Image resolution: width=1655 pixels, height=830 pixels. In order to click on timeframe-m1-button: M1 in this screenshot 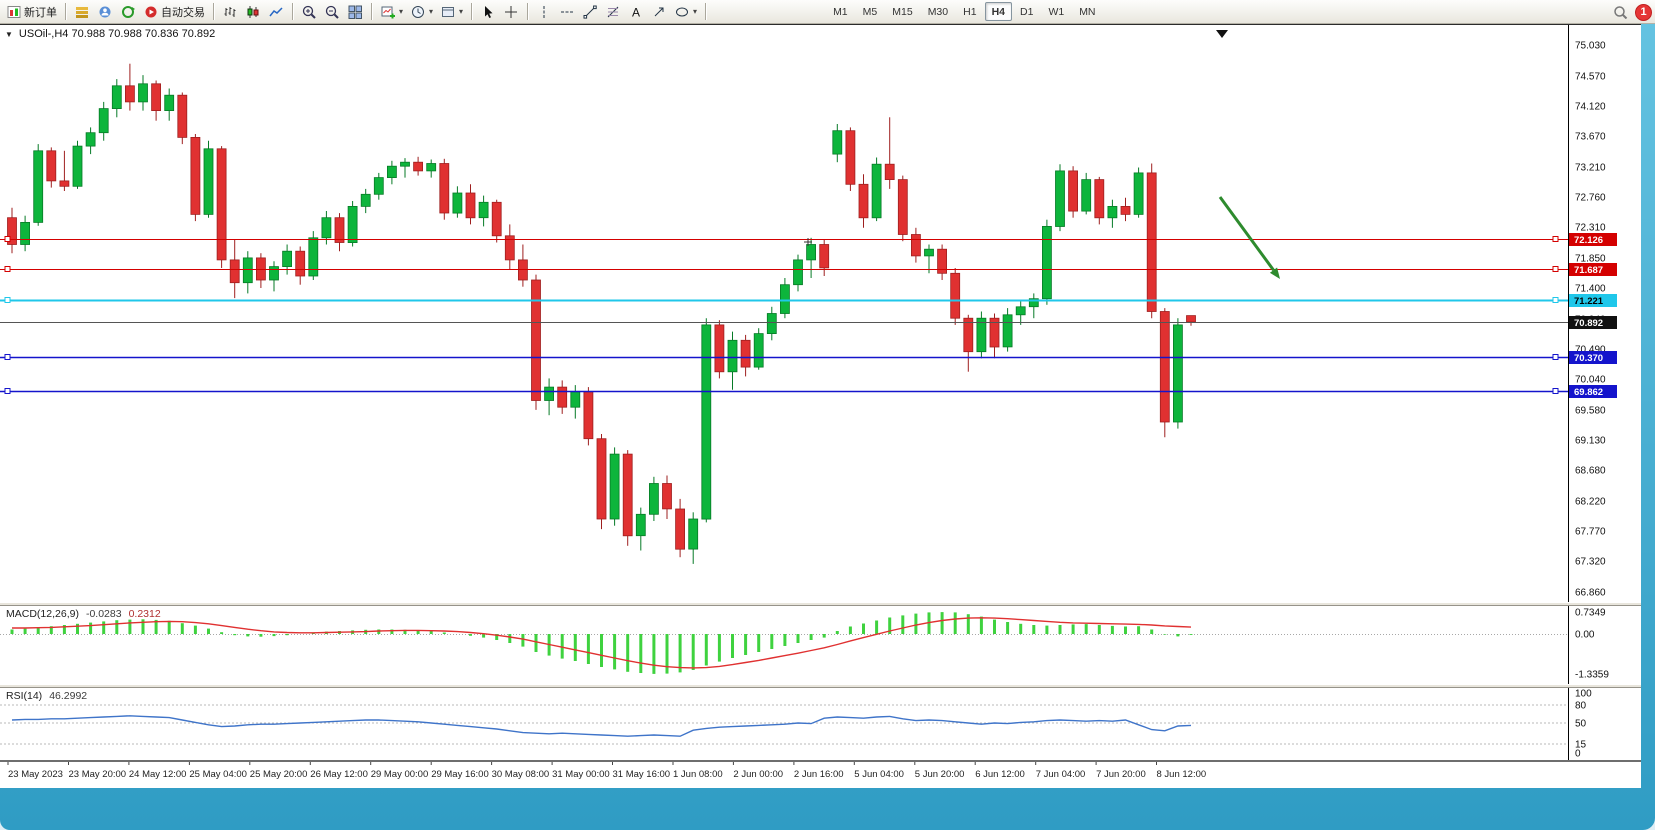, I will do `click(840, 11)`.